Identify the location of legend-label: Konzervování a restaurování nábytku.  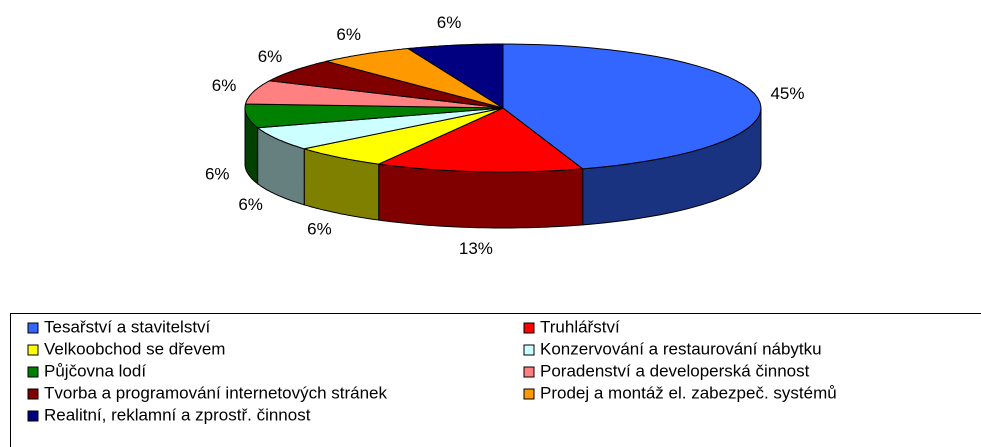
(681, 348).